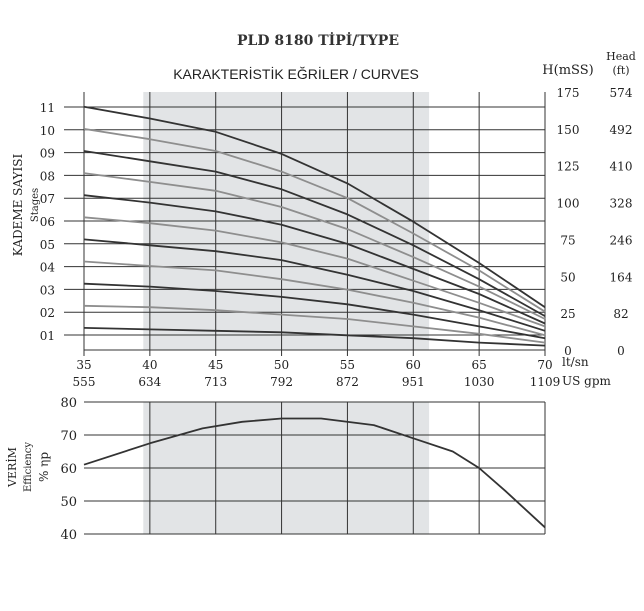 The image size is (644, 611). What do you see at coordinates (544, 365) in the screenshot?
I see `x-tick-label-lts: 70` at bounding box center [544, 365].